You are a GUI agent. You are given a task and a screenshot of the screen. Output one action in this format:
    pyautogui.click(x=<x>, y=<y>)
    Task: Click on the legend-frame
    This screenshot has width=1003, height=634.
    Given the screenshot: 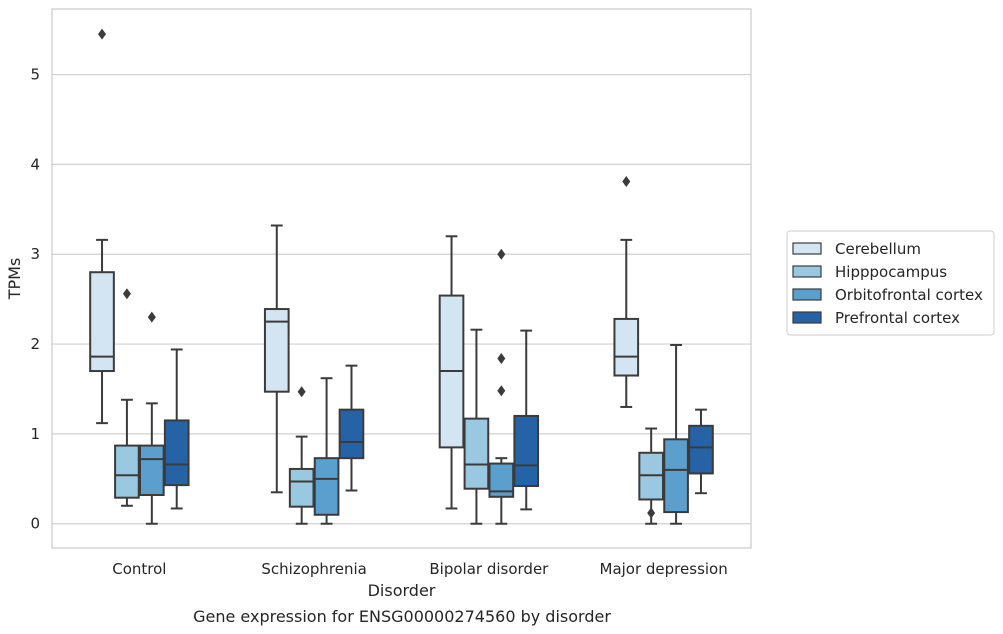 What is the action you would take?
    pyautogui.click(x=890, y=283)
    